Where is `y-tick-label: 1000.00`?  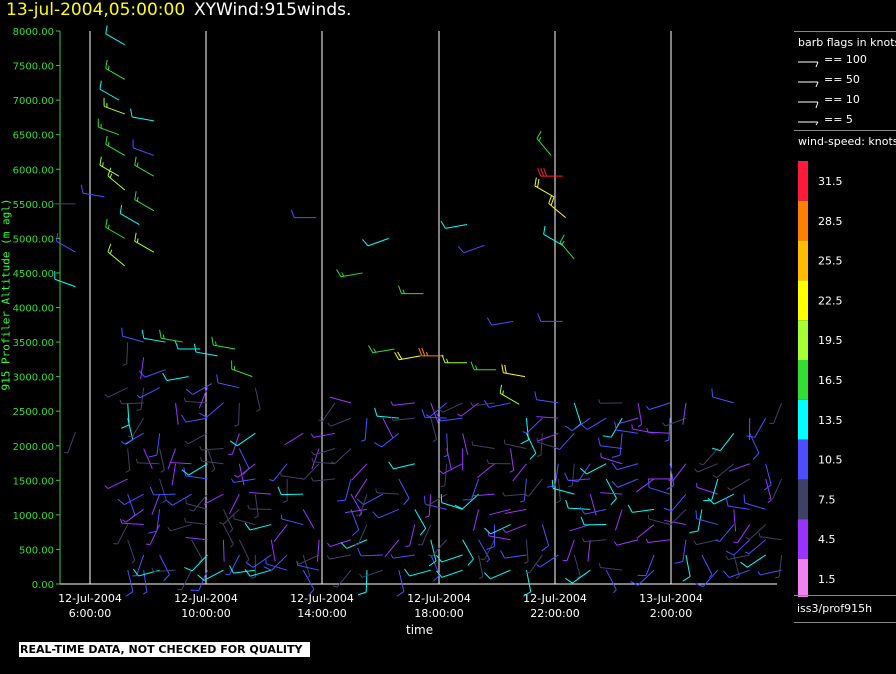
y-tick-label: 1000.00 is located at coordinates (33, 516).